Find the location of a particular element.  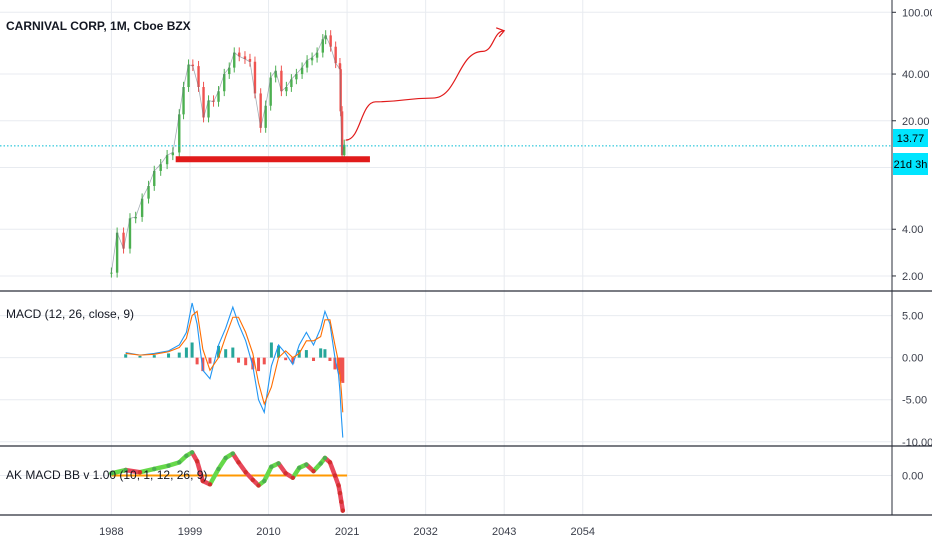

last-price-badge: 13.77 is located at coordinates (910, 138).